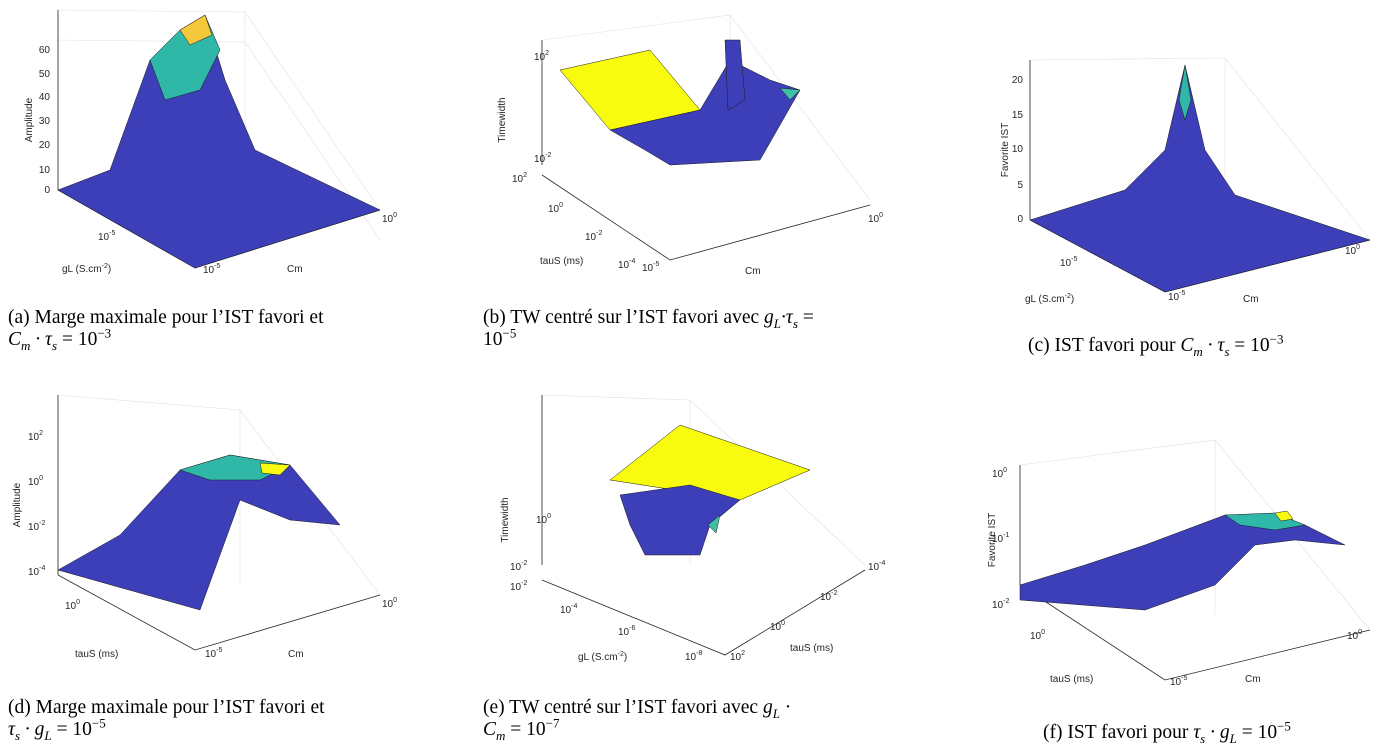 The width and height of the screenshot is (1387, 756). What do you see at coordinates (1182, 562) in the screenshot?
I see `surface-f` at bounding box center [1182, 562].